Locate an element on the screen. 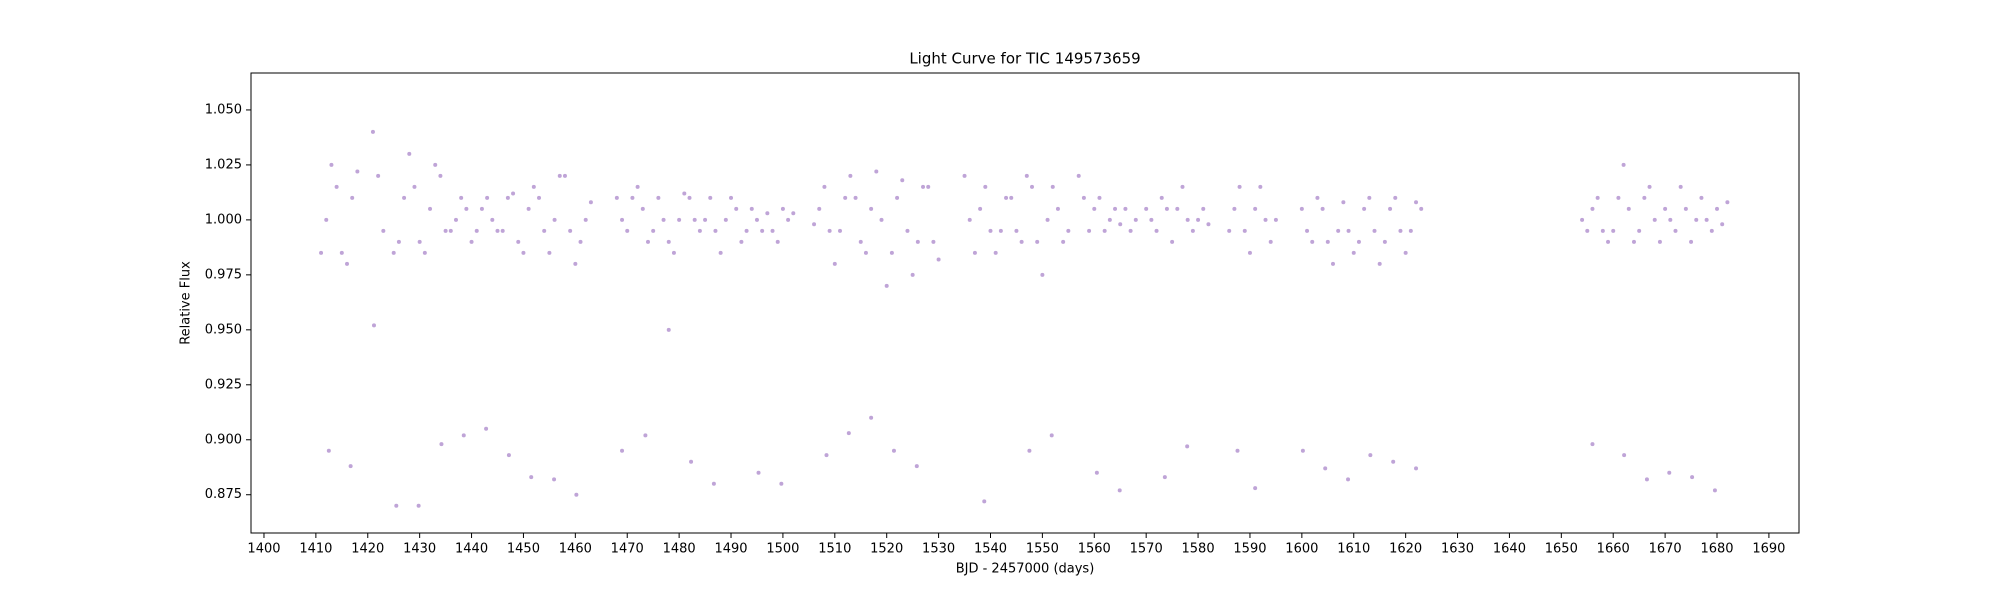 This screenshot has height=600, width=2000. x-tick-label: 1560 is located at coordinates (1094, 549).